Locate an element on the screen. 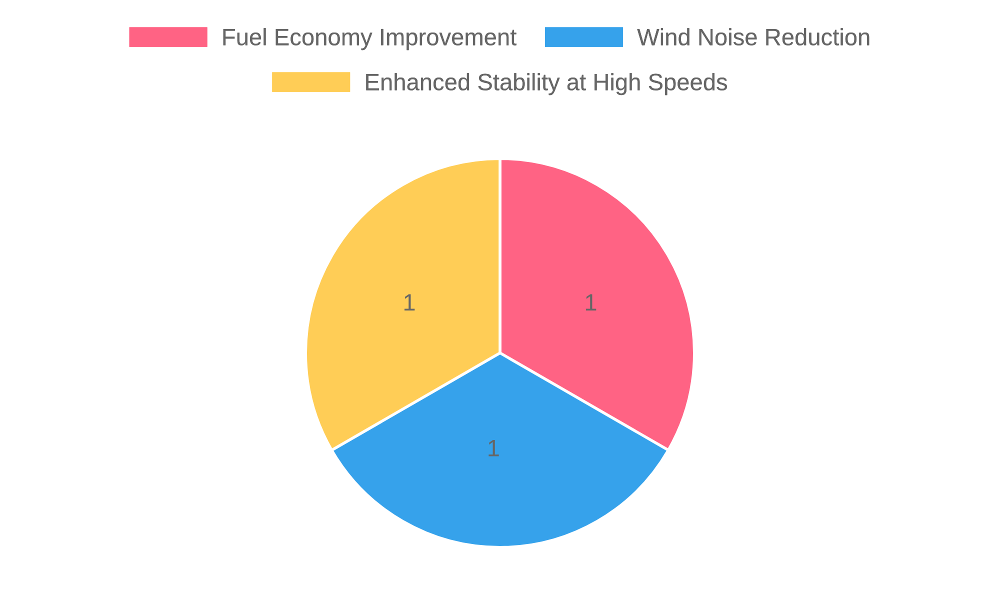 The width and height of the screenshot is (1000, 600). legend-label: Wind Noise Reduction is located at coordinates (753, 37).